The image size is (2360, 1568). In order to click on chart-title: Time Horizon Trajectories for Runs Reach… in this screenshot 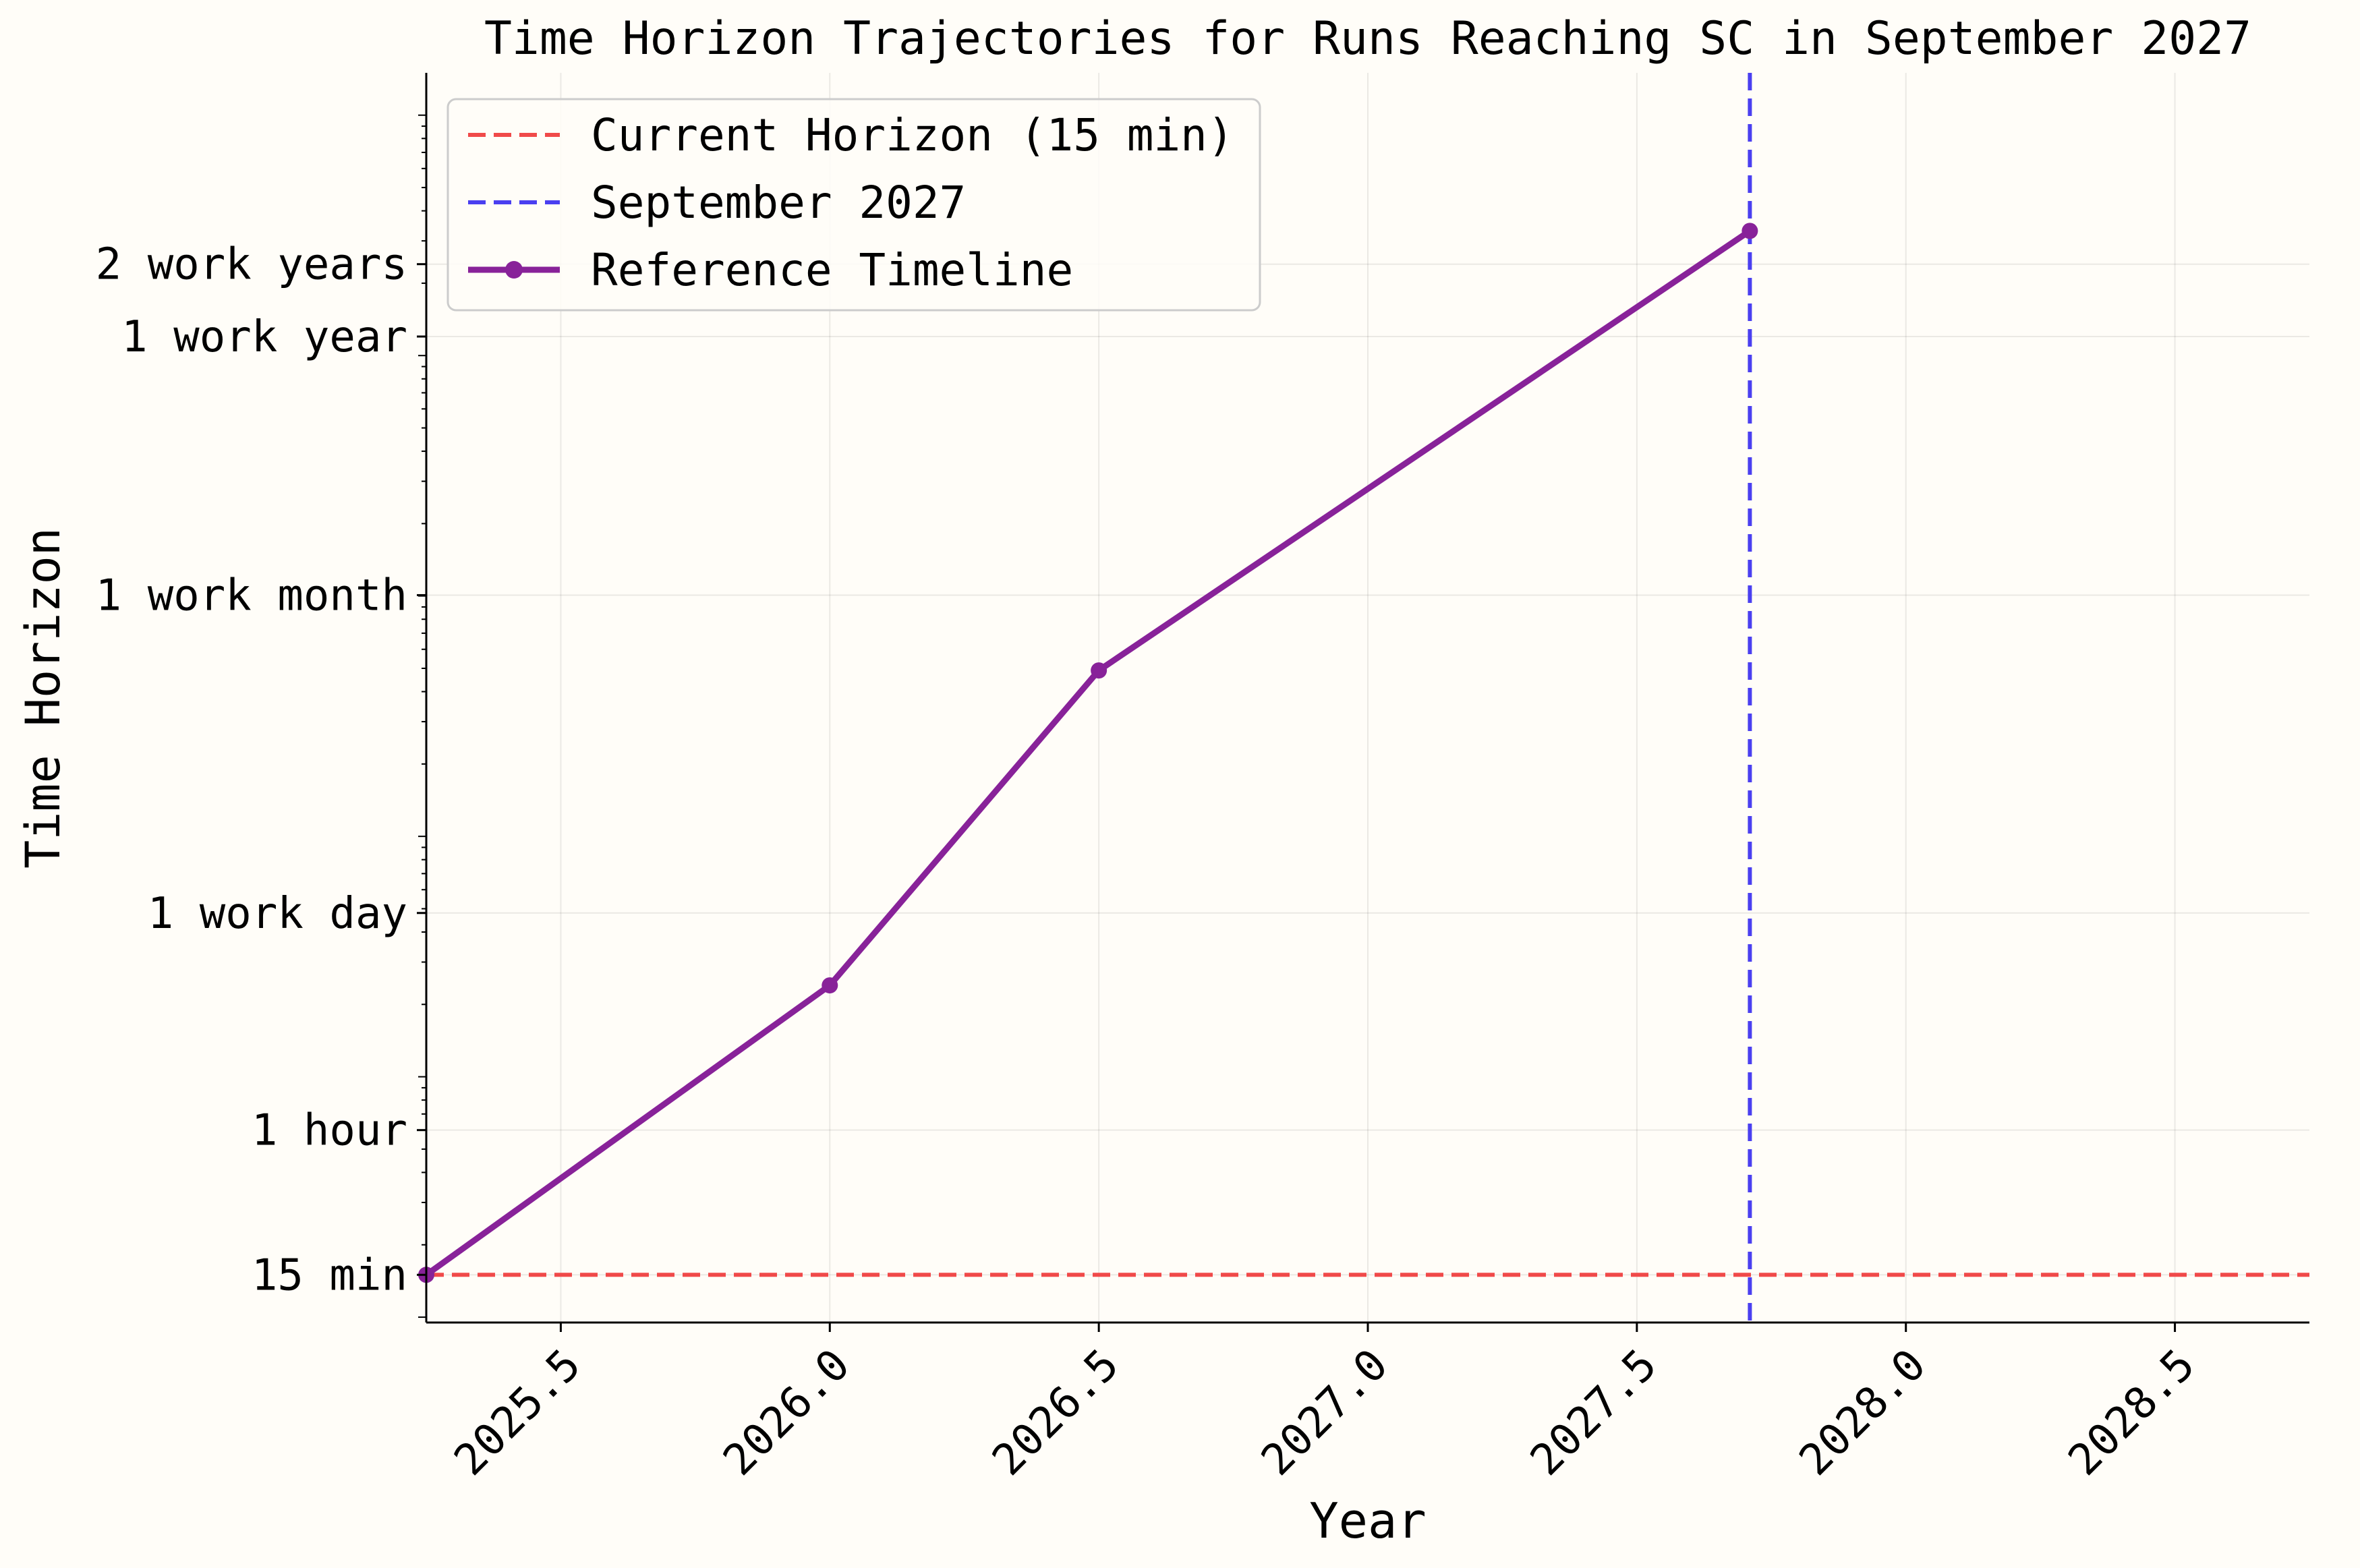, I will do `click(1368, 38)`.